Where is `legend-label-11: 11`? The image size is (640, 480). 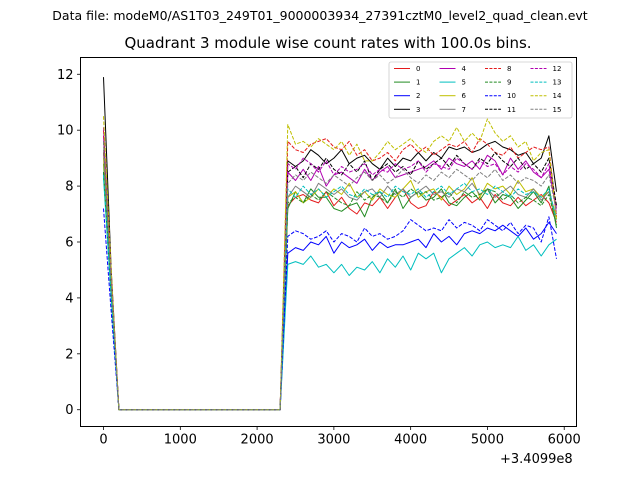 legend-label-11: 11 is located at coordinates (511, 110).